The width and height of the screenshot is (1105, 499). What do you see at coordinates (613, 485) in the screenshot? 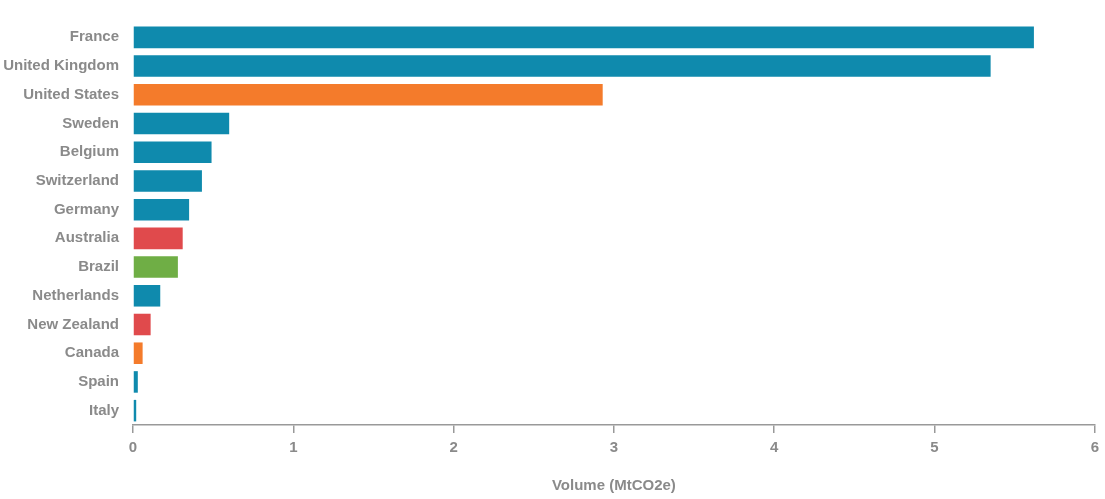
I see `x-axis-title: Volume (MtCO2e)` at bounding box center [613, 485].